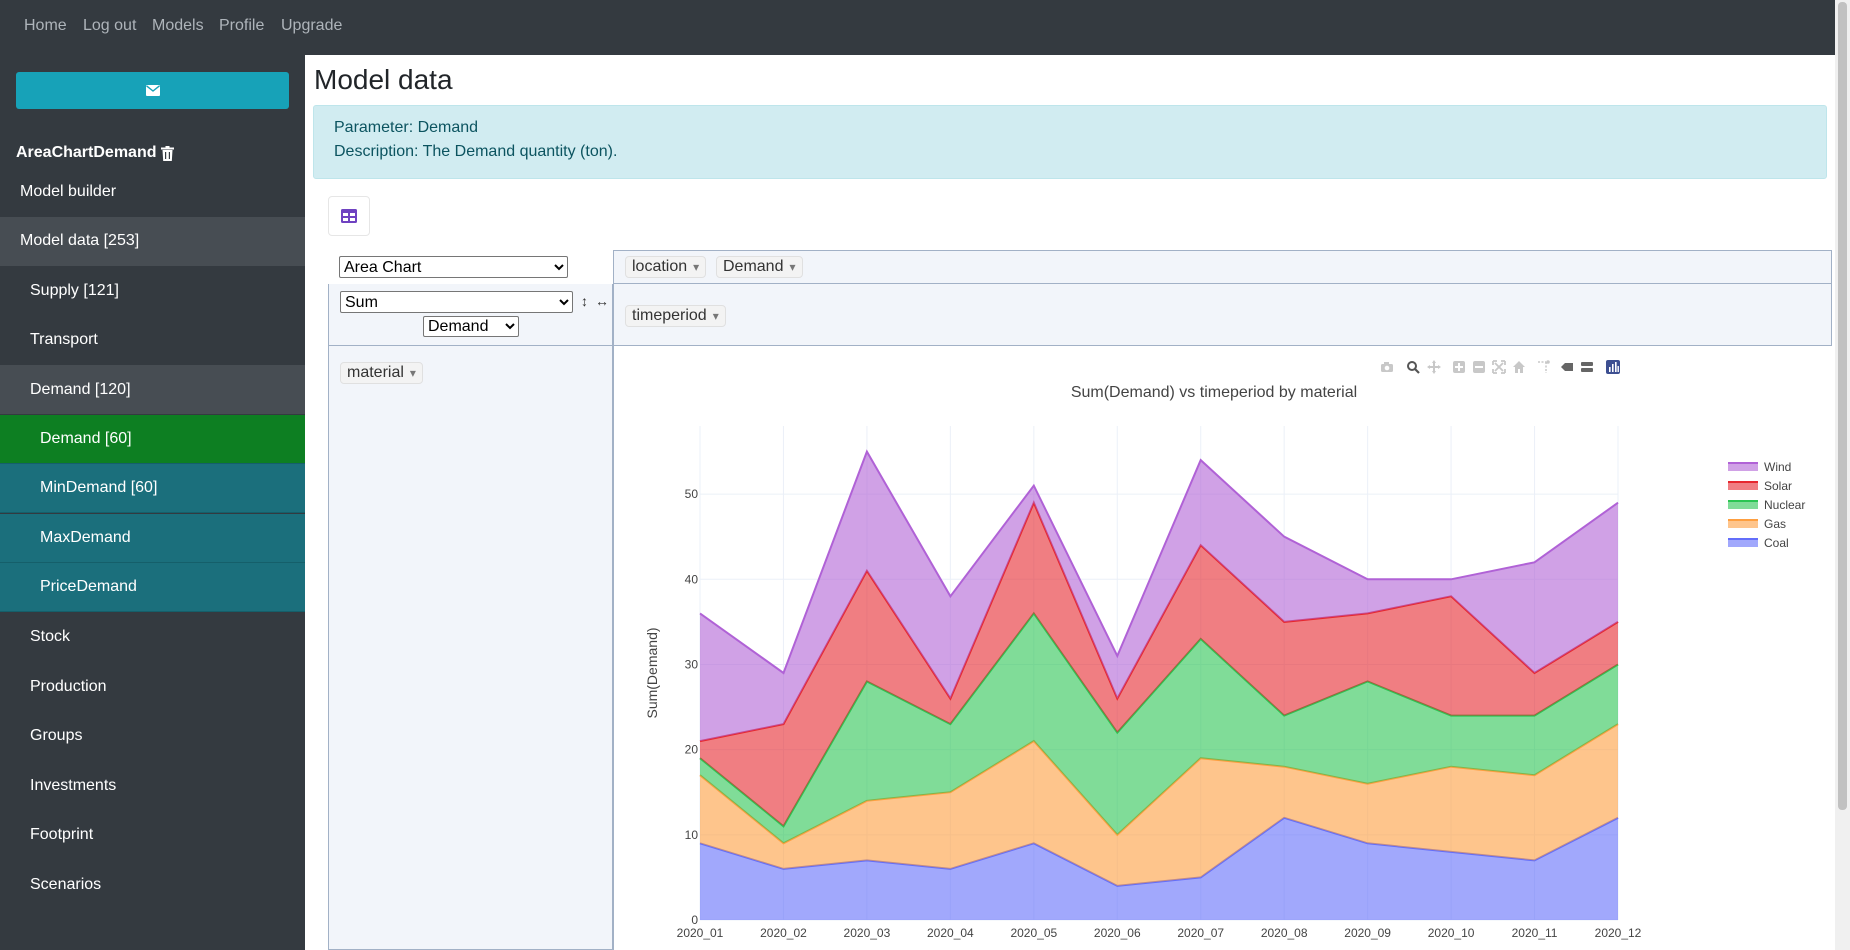  I want to click on nav-profile-link: Profile, so click(242, 25).